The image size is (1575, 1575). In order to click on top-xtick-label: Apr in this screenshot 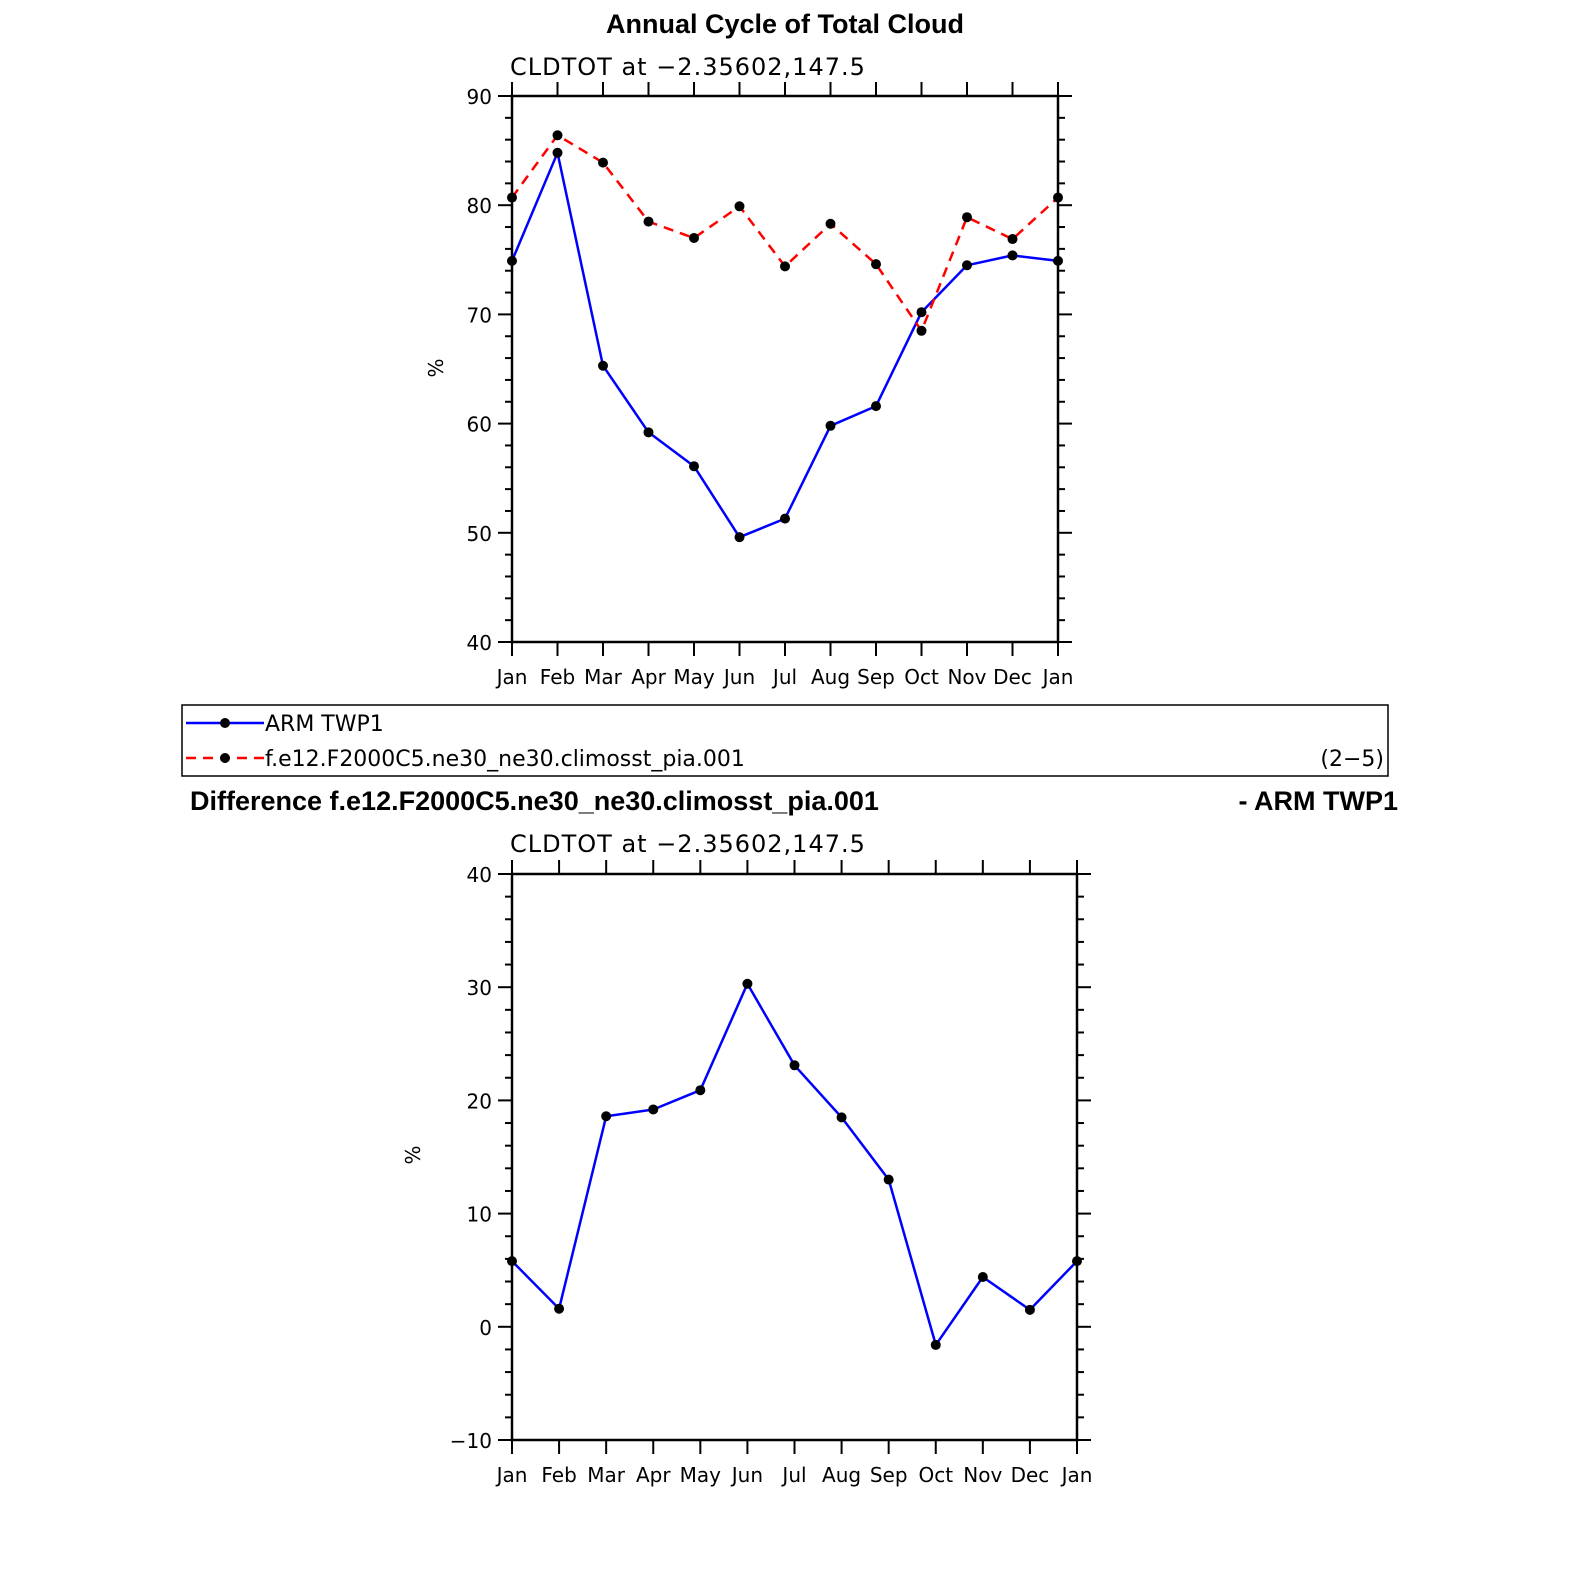, I will do `click(648, 677)`.